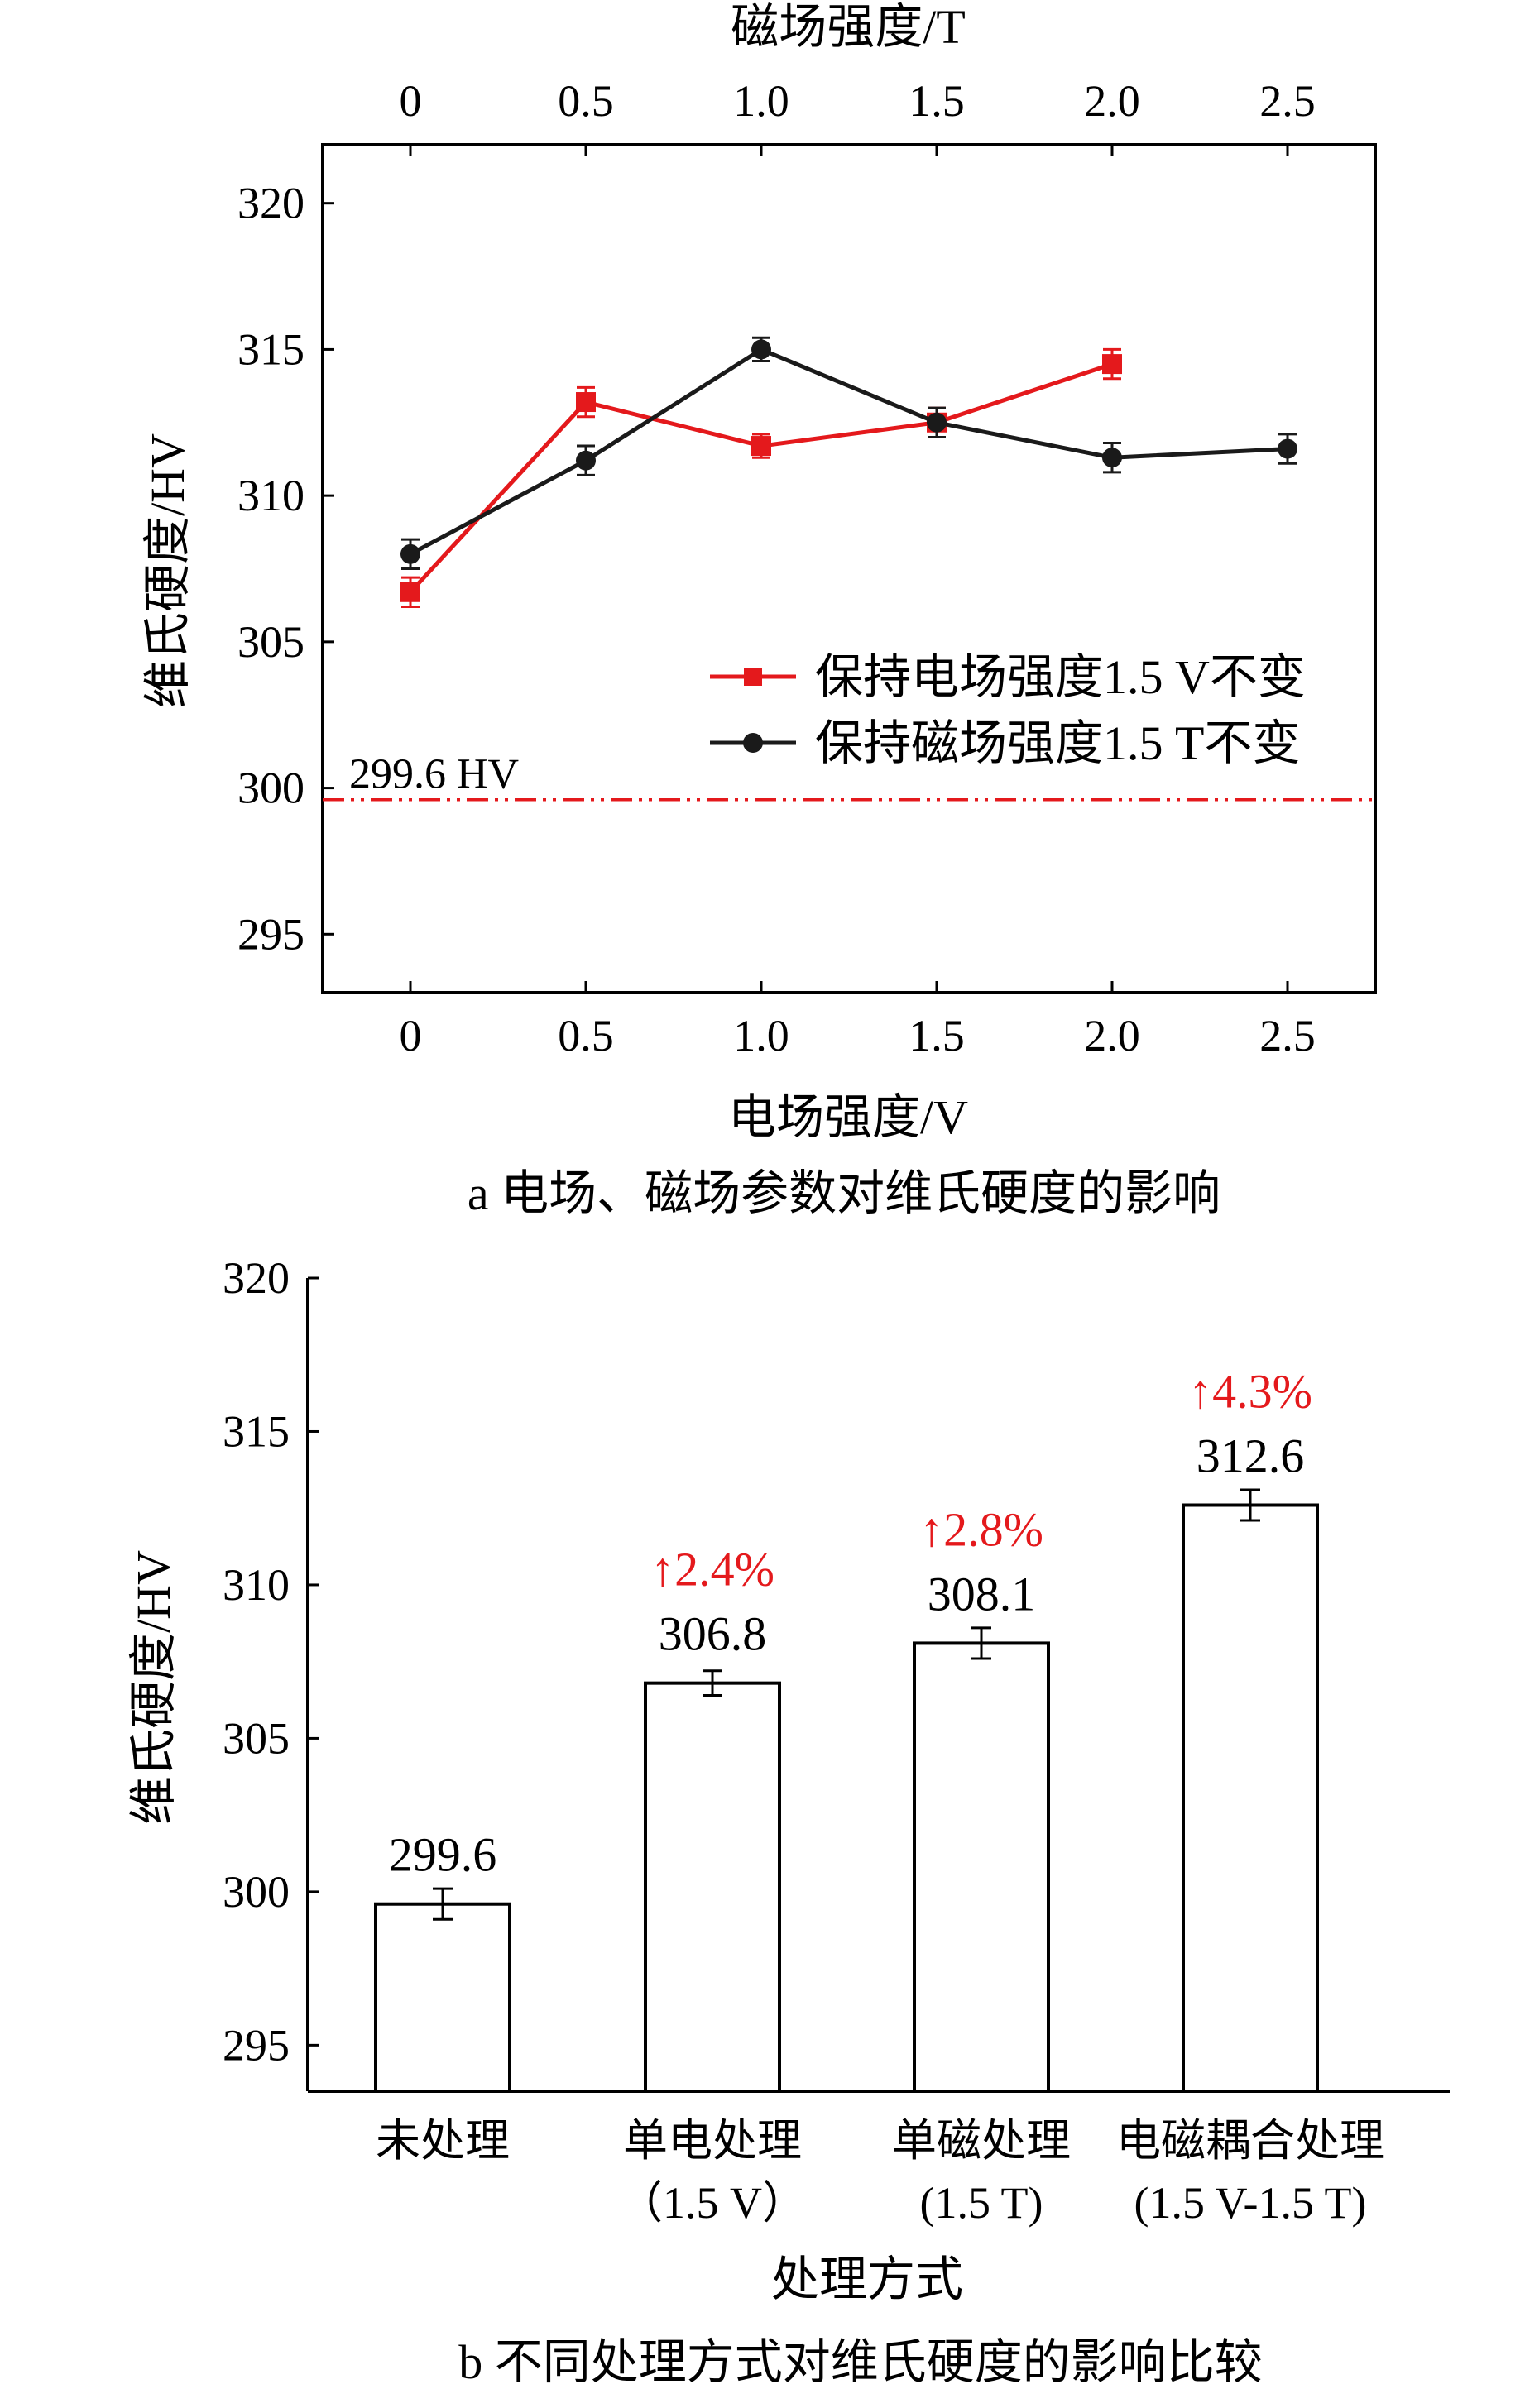  I want to click on bar-group: 312.6 ↑4.3% 电磁耦合处理 (1.5 V-1.5 T), so click(1250, 1796).